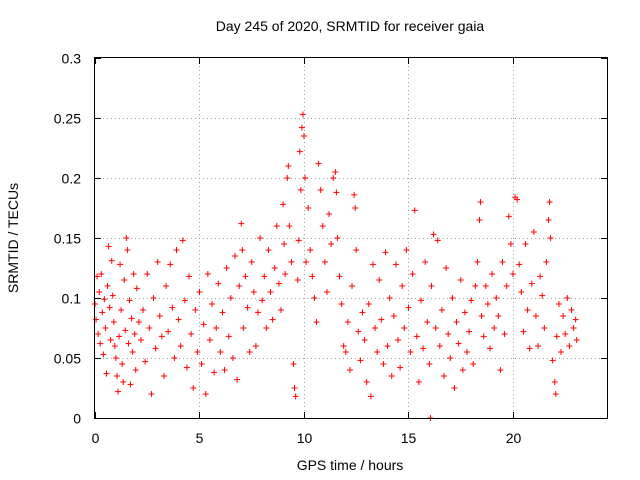  What do you see at coordinates (72, 59) in the screenshot?
I see `y-tick-label: 0.3` at bounding box center [72, 59].